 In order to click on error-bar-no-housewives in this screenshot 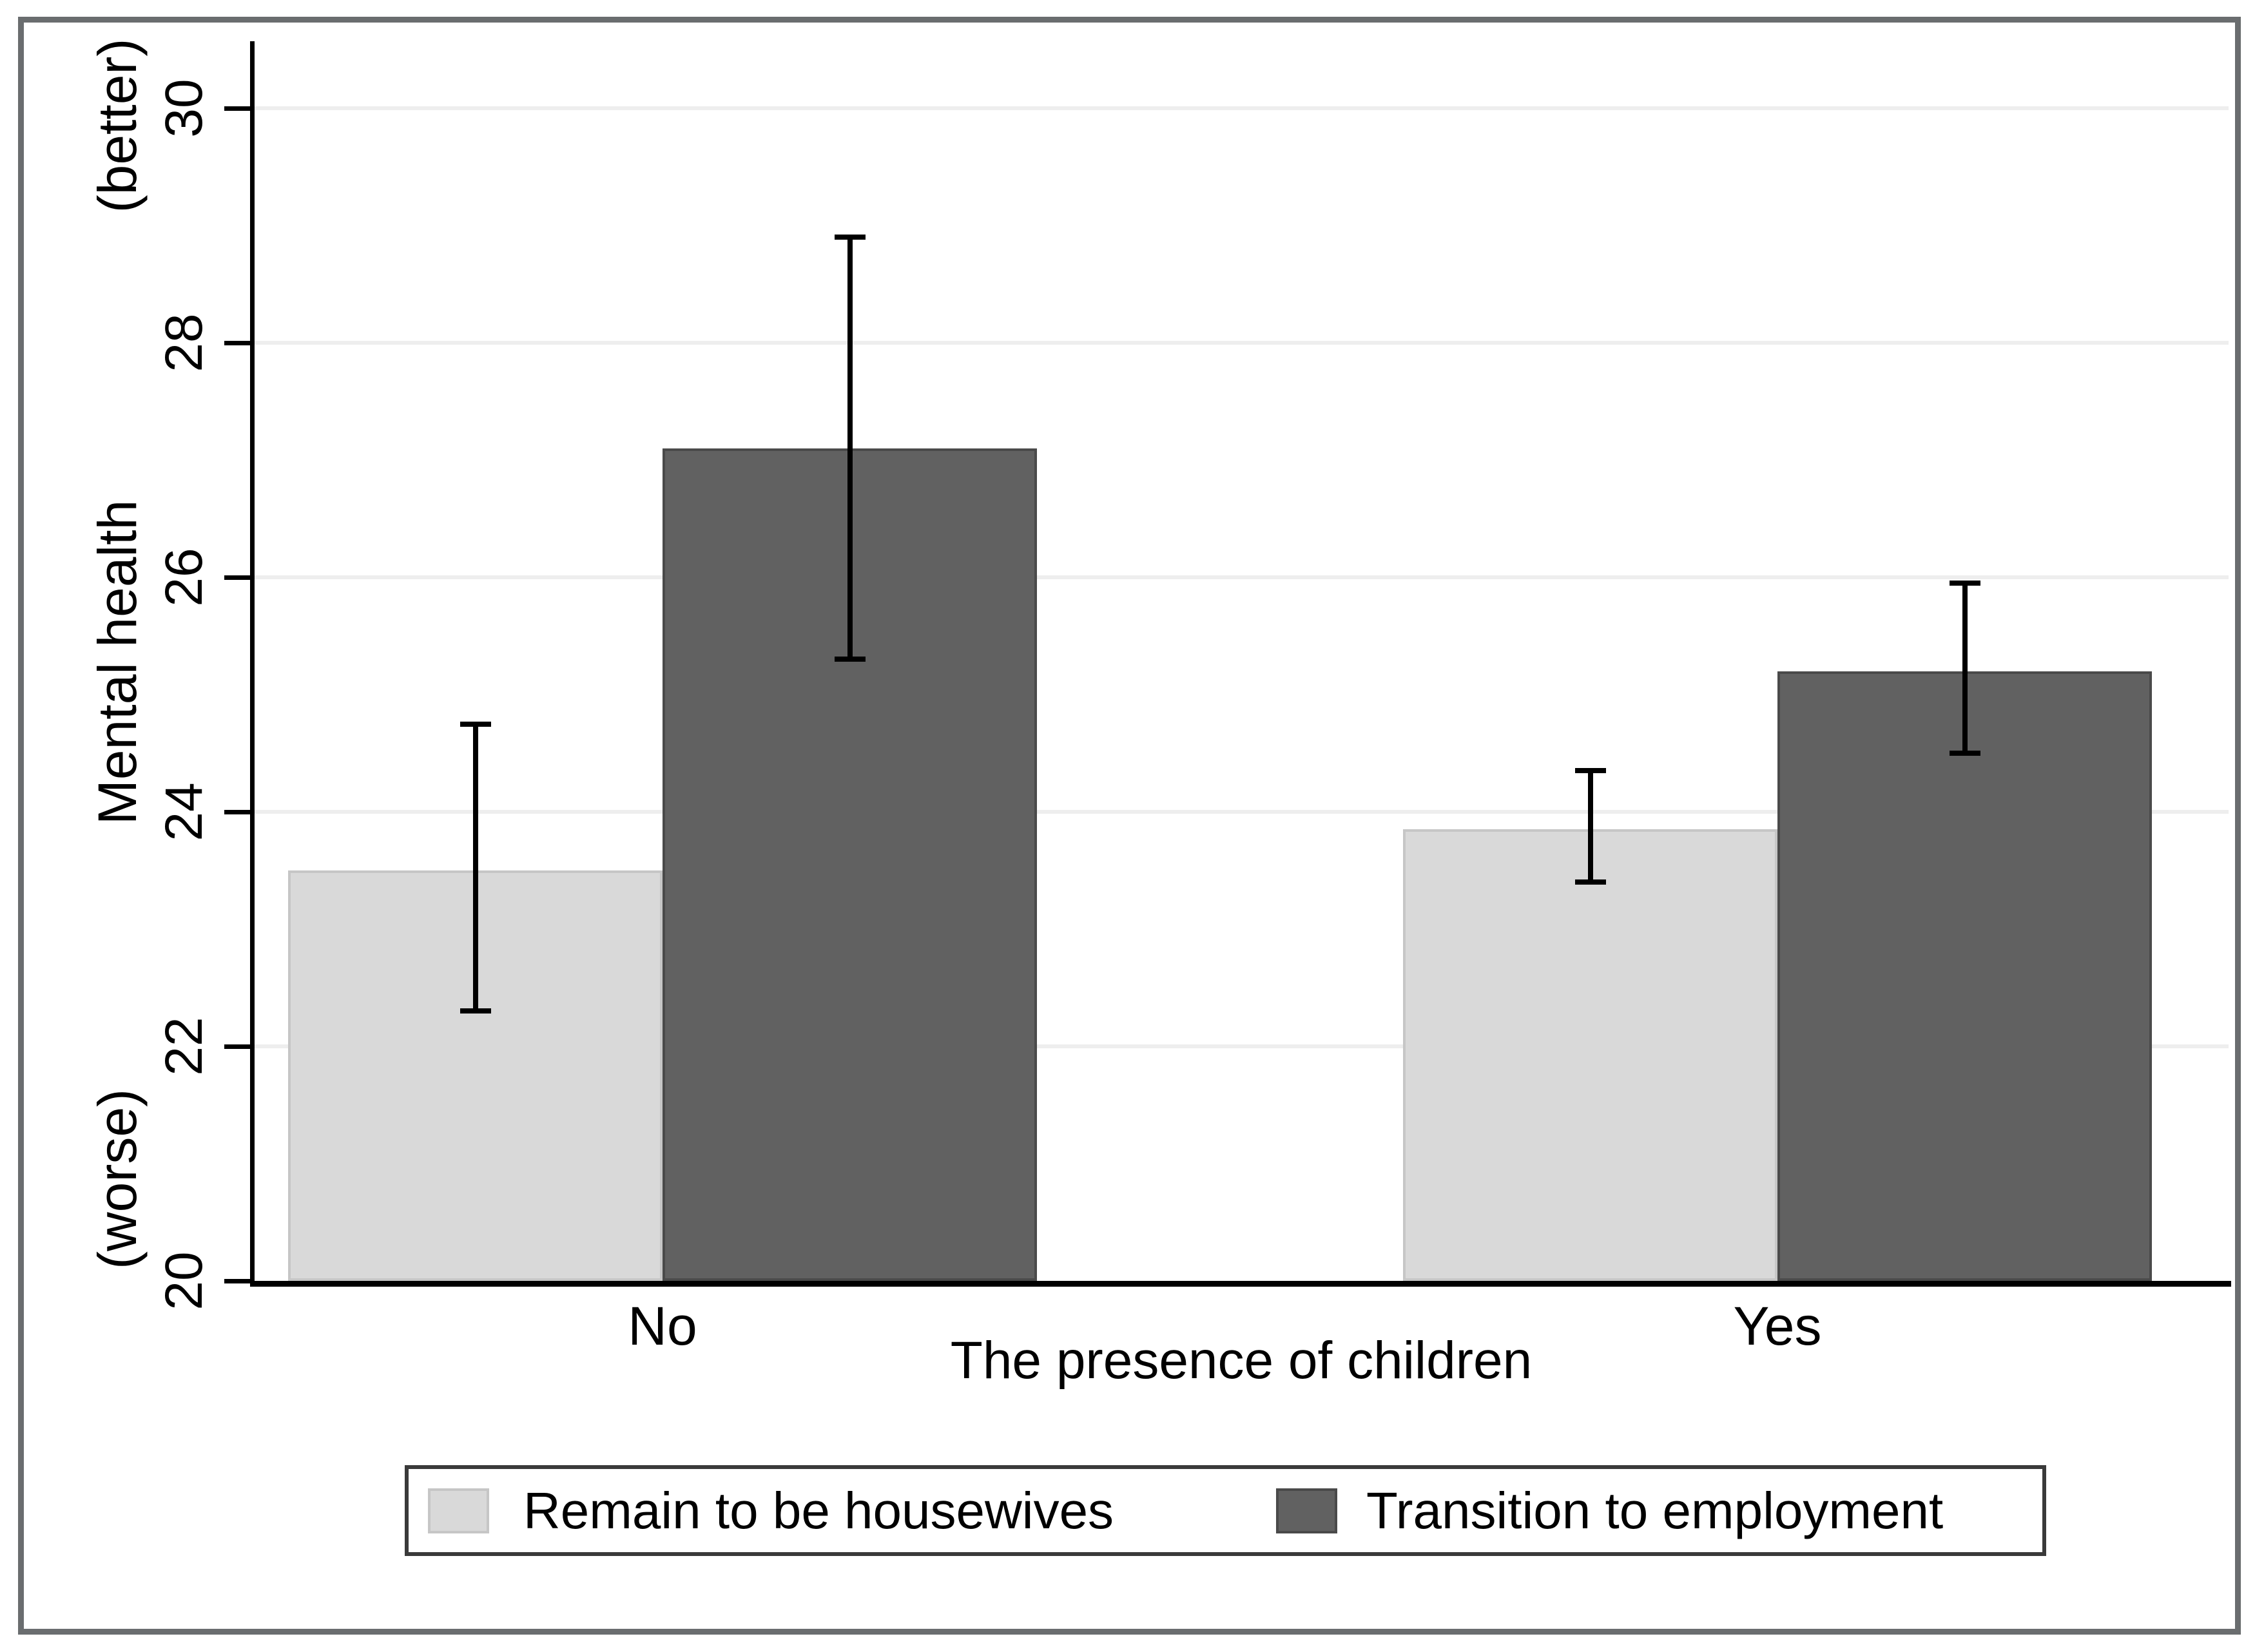, I will do `click(475, 868)`.